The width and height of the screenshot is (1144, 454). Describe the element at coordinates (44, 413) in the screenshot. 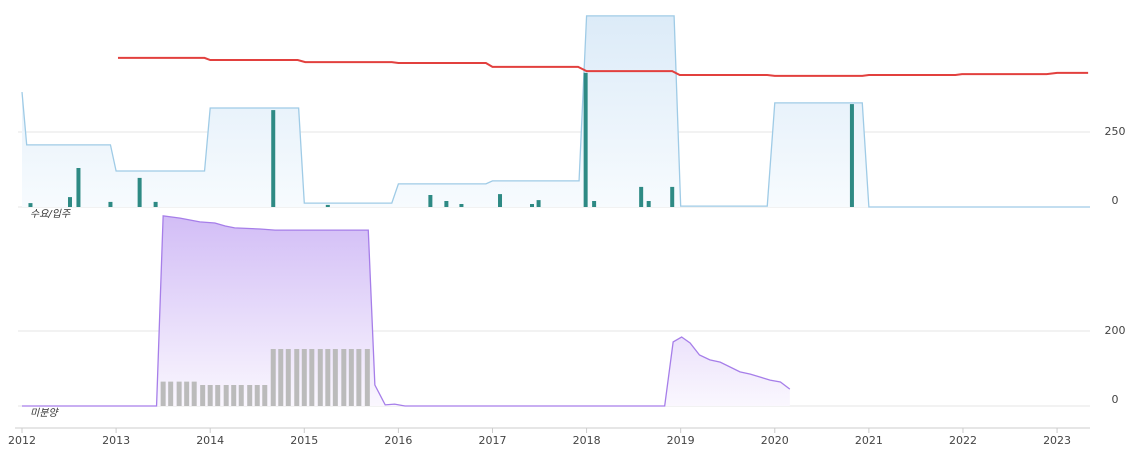

I see `axis-label: 미분양` at that location.